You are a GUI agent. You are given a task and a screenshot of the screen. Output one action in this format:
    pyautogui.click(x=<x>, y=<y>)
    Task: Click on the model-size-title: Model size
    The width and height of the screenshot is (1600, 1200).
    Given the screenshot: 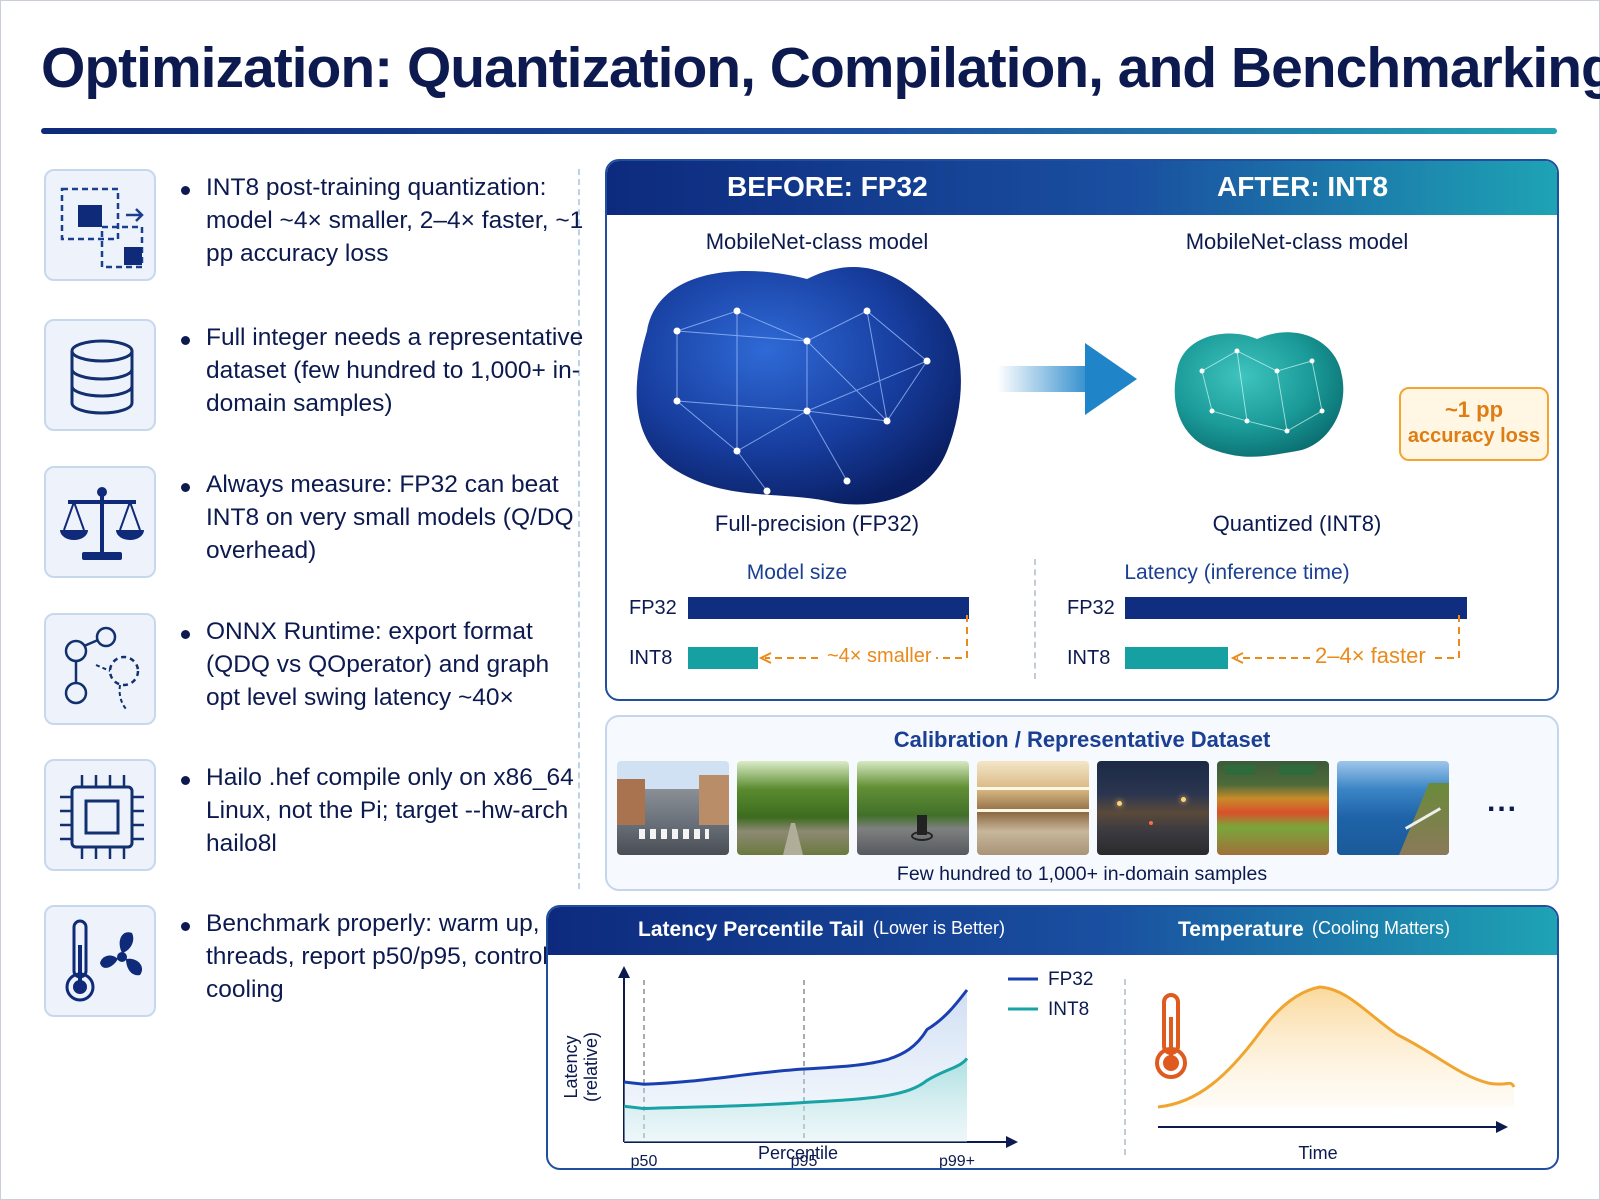 What is the action you would take?
    pyautogui.click(x=797, y=572)
    